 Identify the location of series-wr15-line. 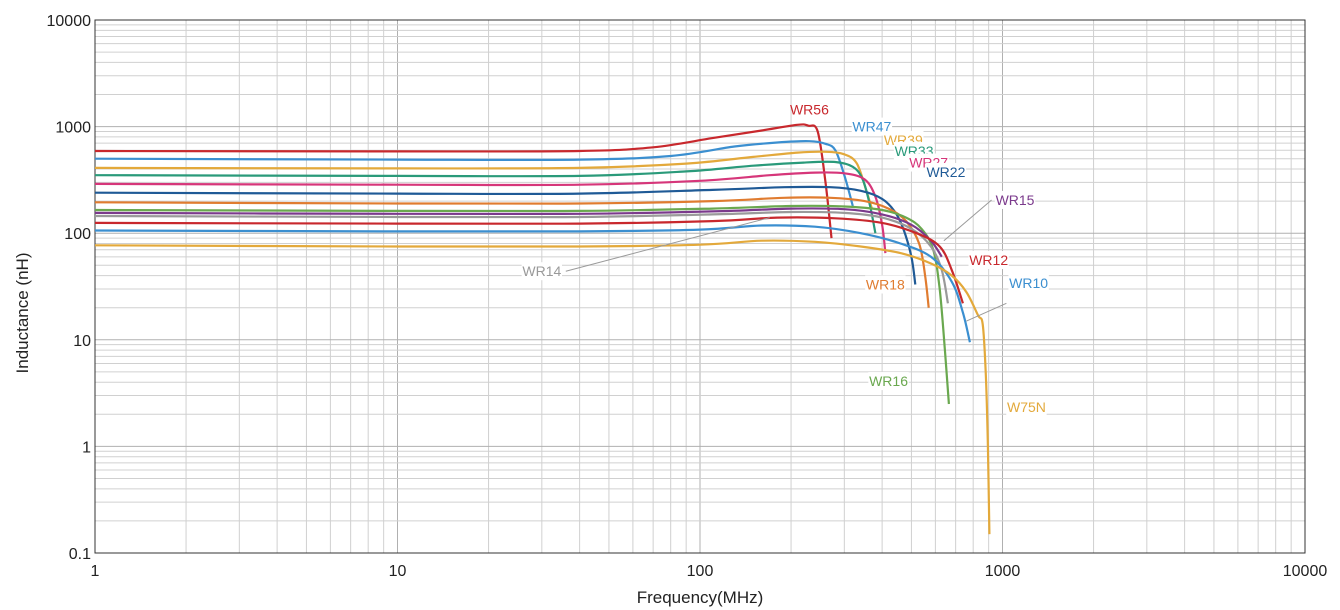
(518, 232).